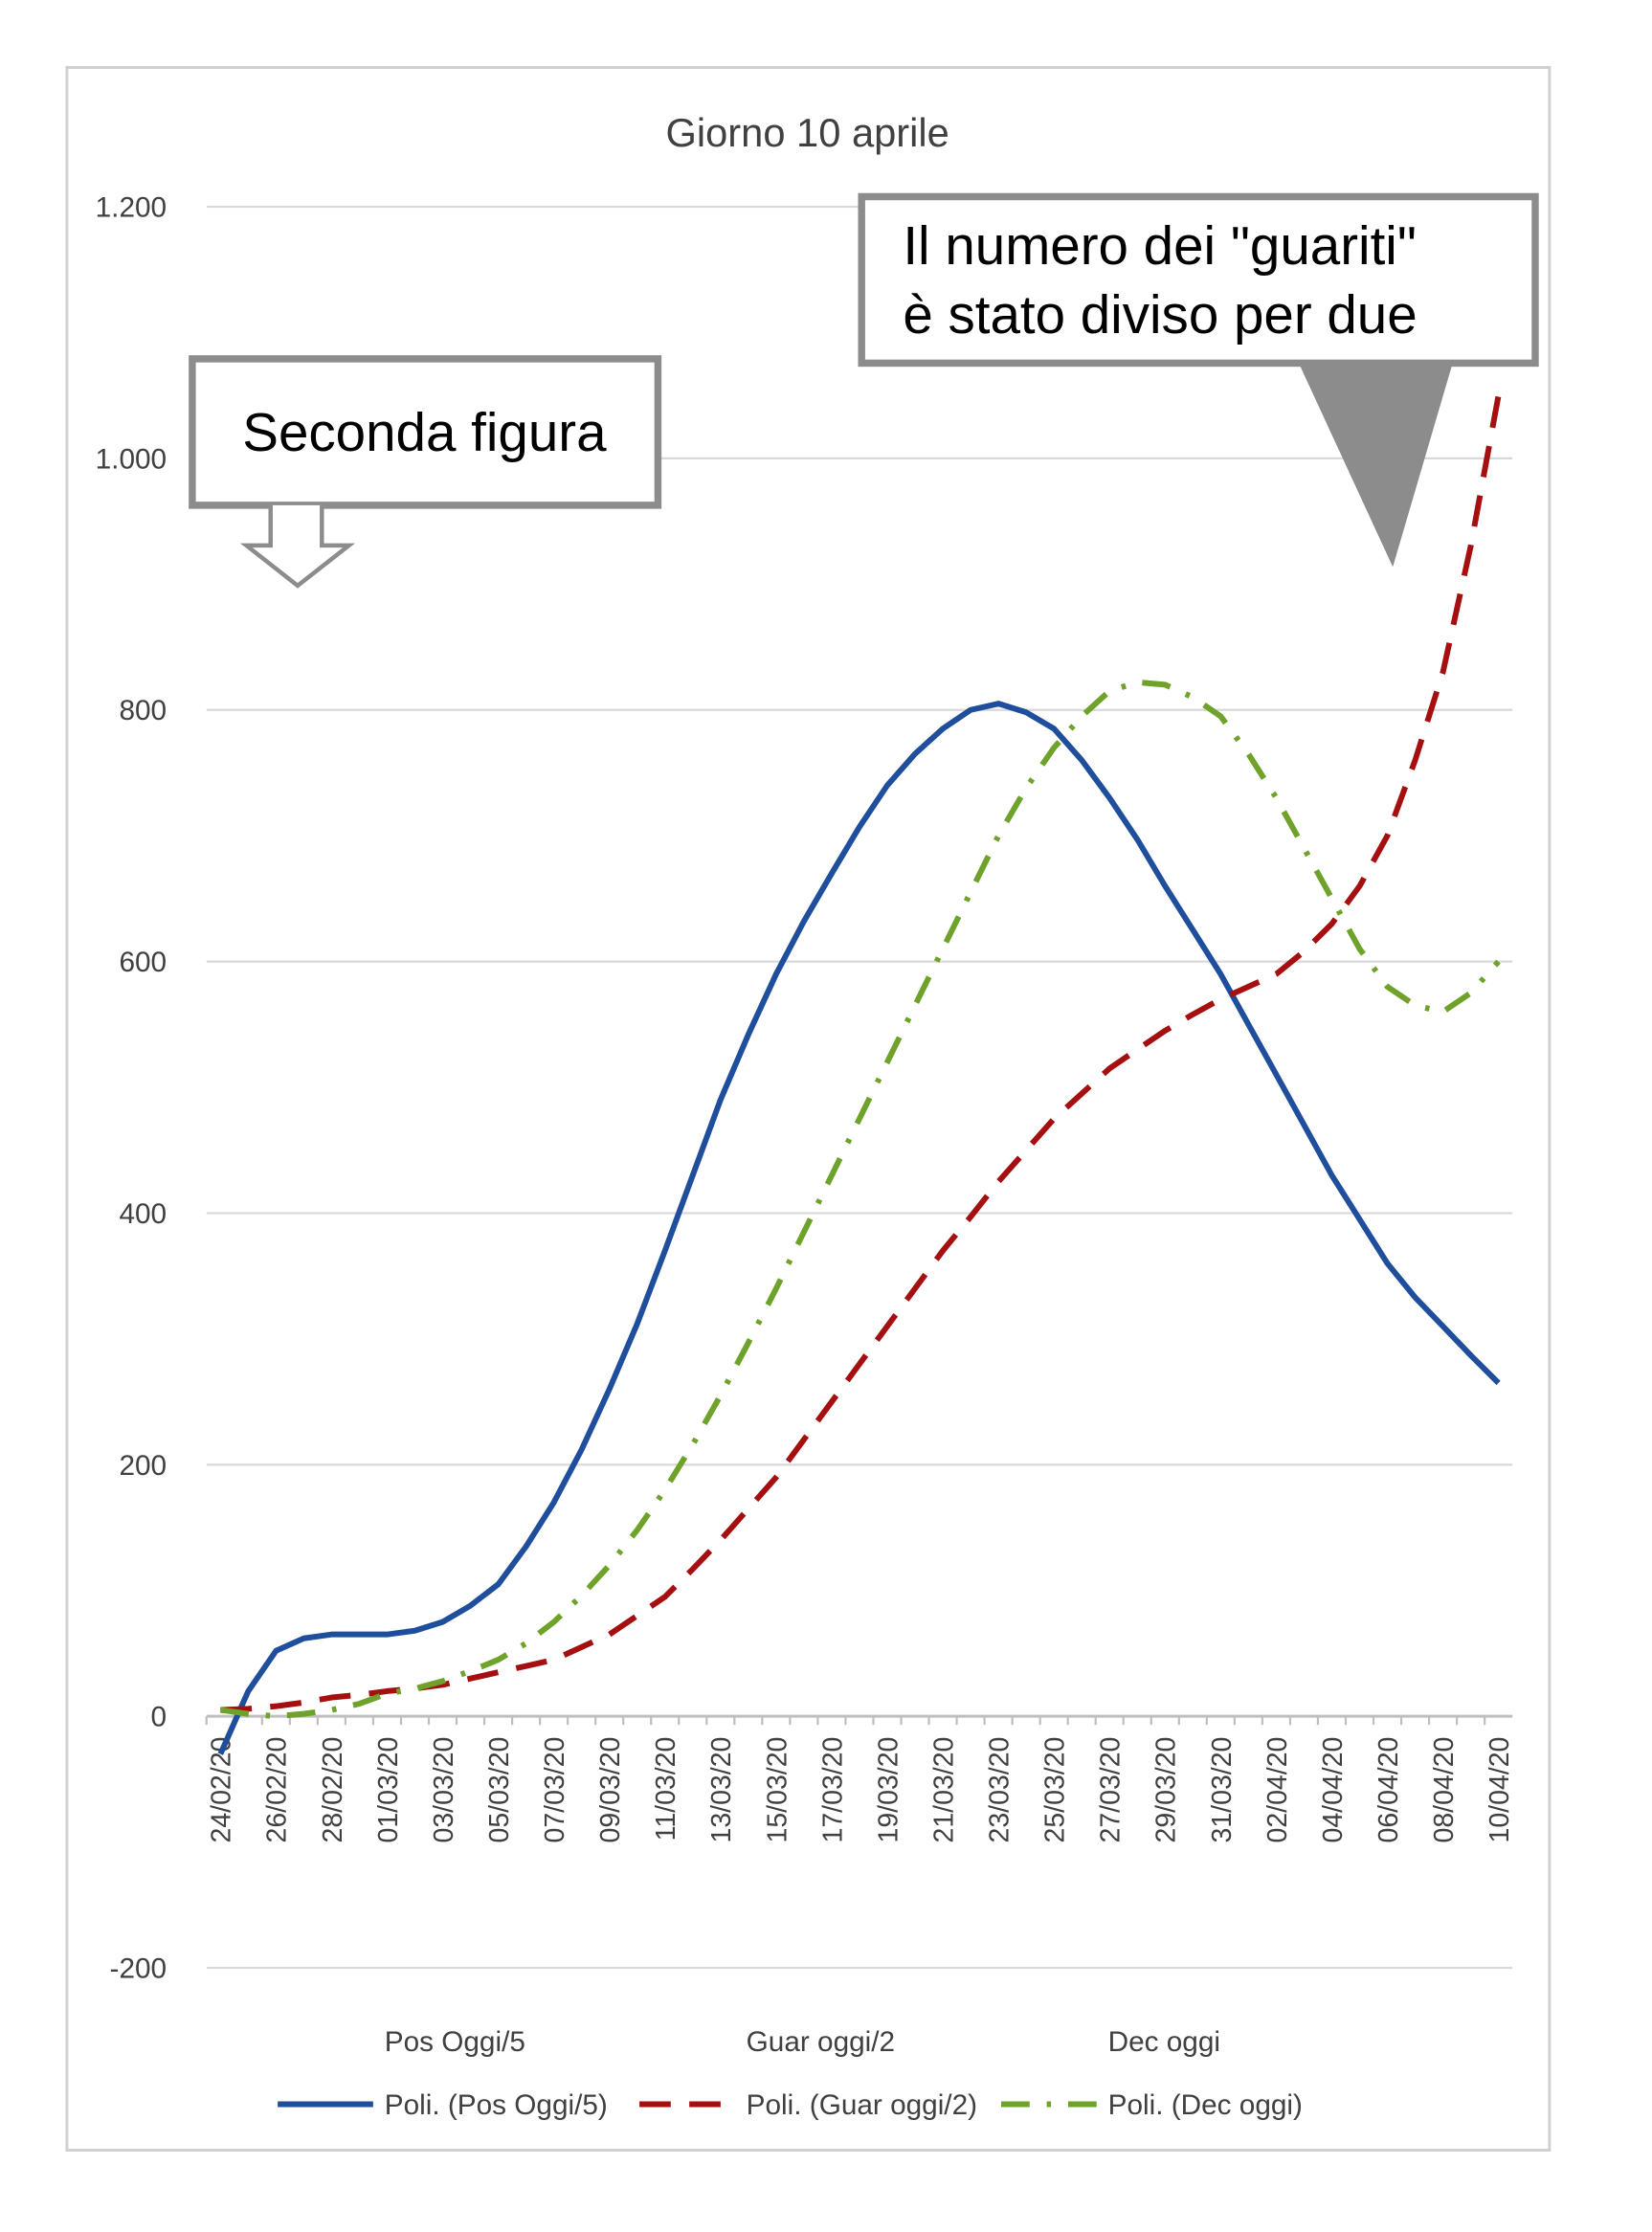 The image size is (1652, 2232). What do you see at coordinates (1388, 1790) in the screenshot?
I see `x-tick-label: 06/04/20` at bounding box center [1388, 1790].